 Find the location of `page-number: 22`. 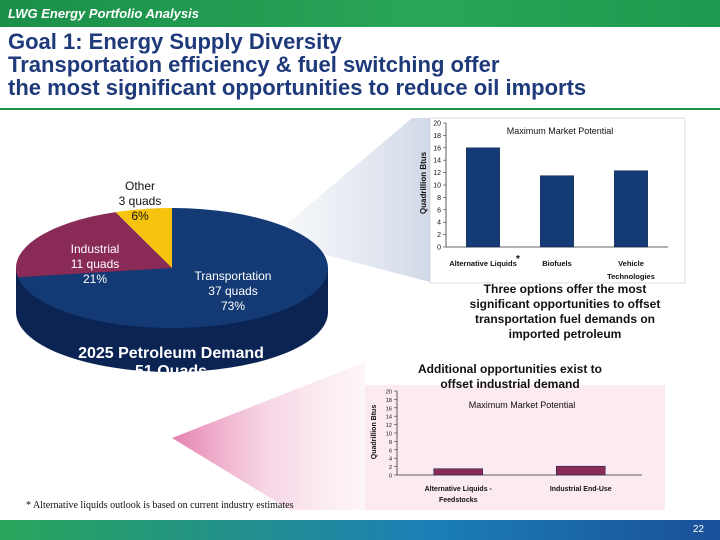

page-number: 22 is located at coordinates (698, 529).